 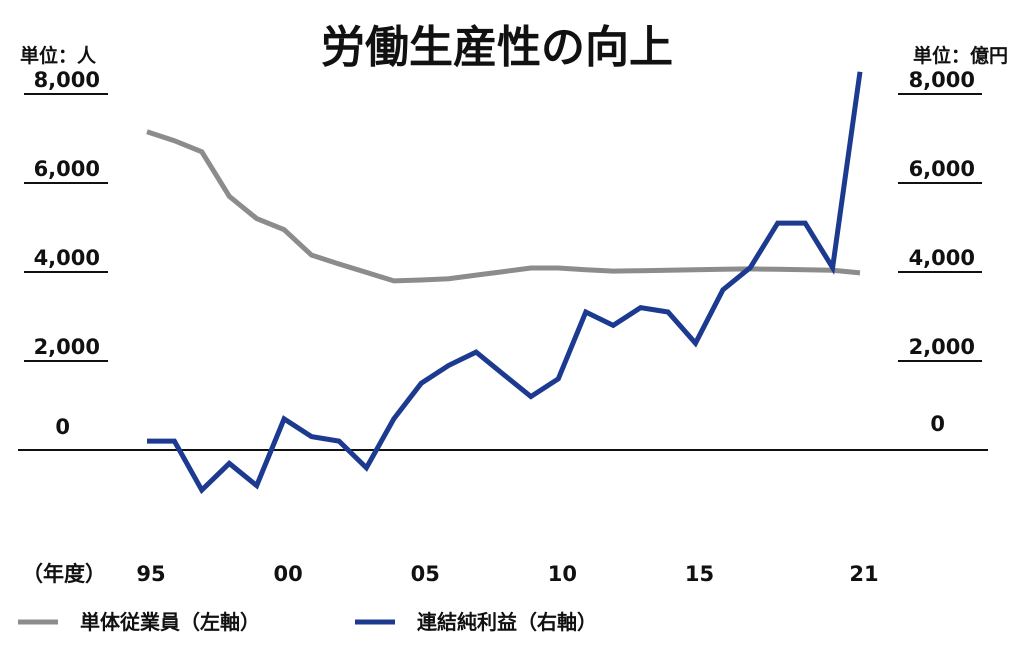 I want to click on left-tick-label: 2,000, so click(x=67, y=347).